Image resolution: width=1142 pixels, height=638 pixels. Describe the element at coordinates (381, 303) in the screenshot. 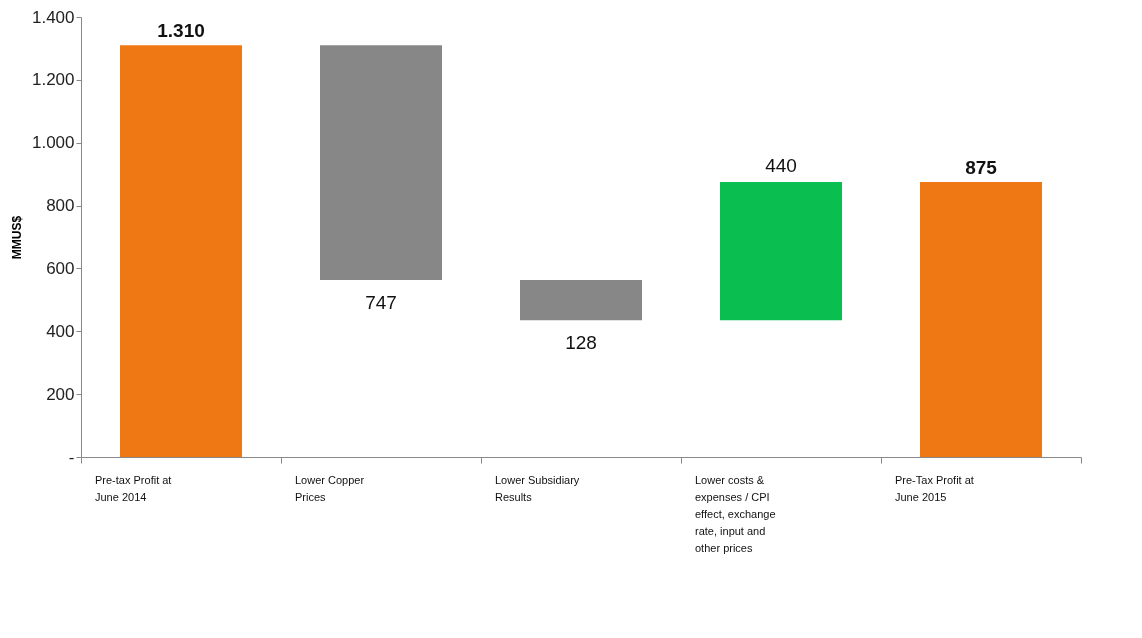

I see `data-label: 747` at that location.